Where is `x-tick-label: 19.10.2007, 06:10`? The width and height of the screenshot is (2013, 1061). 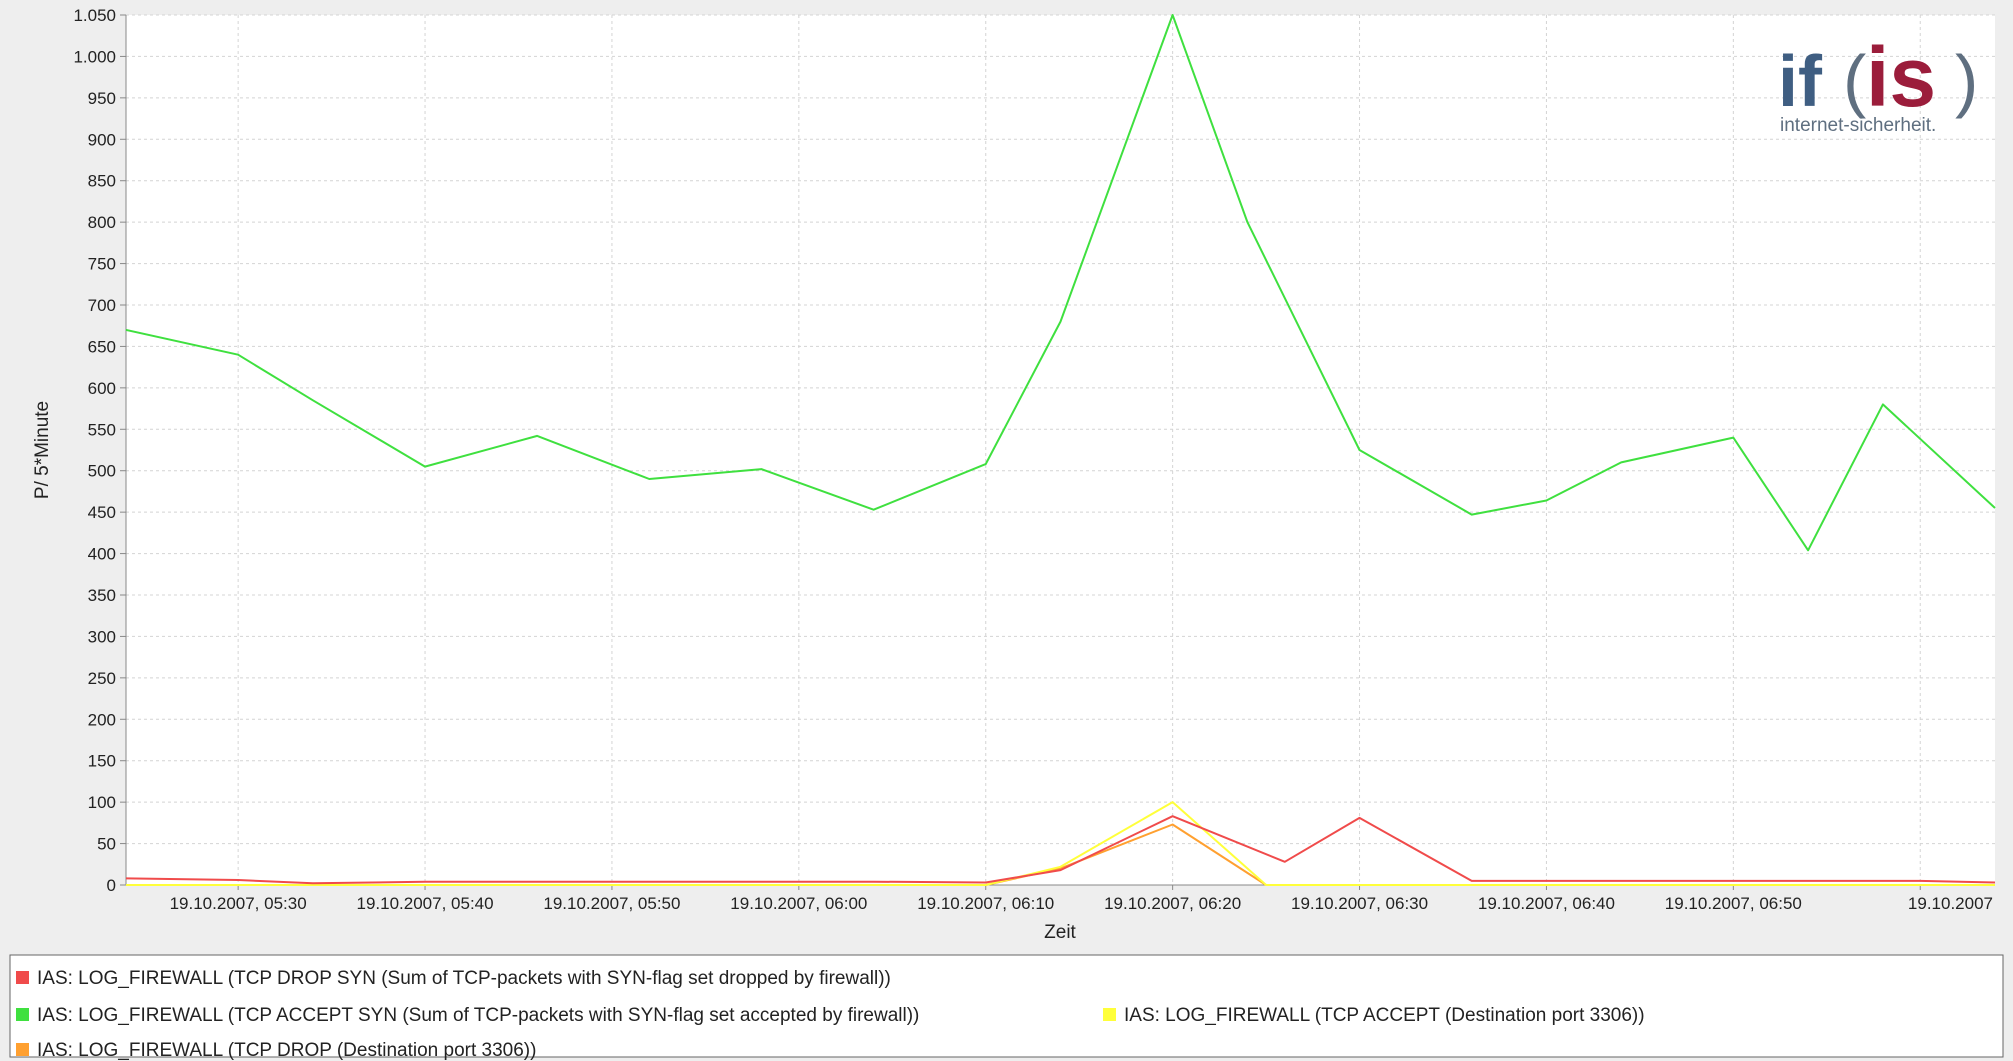
x-tick-label: 19.10.2007, 06:10 is located at coordinates (985, 903).